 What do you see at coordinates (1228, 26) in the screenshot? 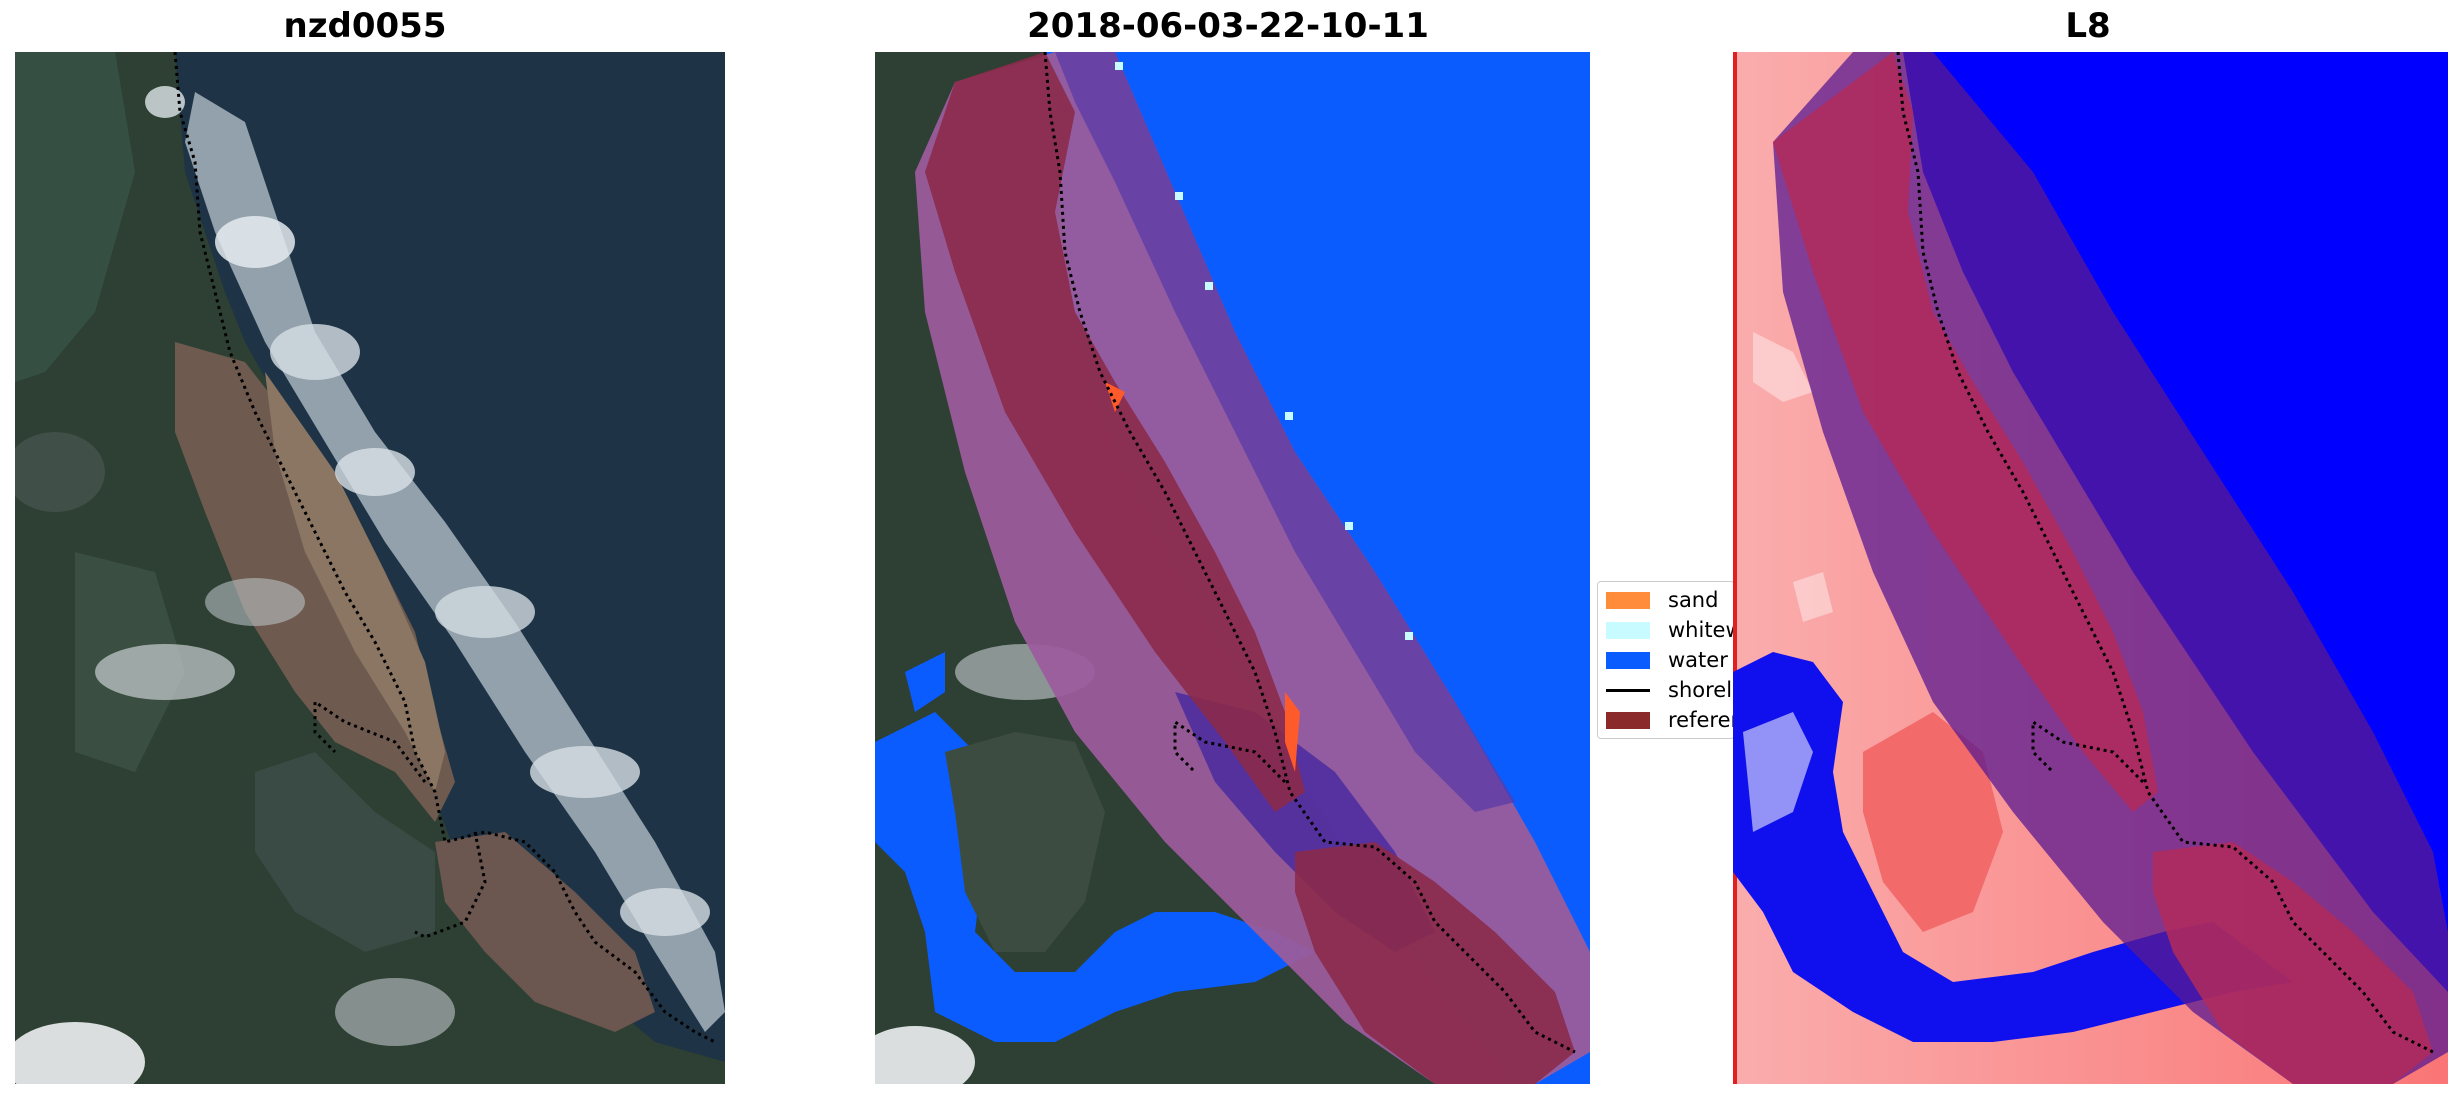
I see `panel-title-classified: 2018-06-03-22-10-11` at bounding box center [1228, 26].